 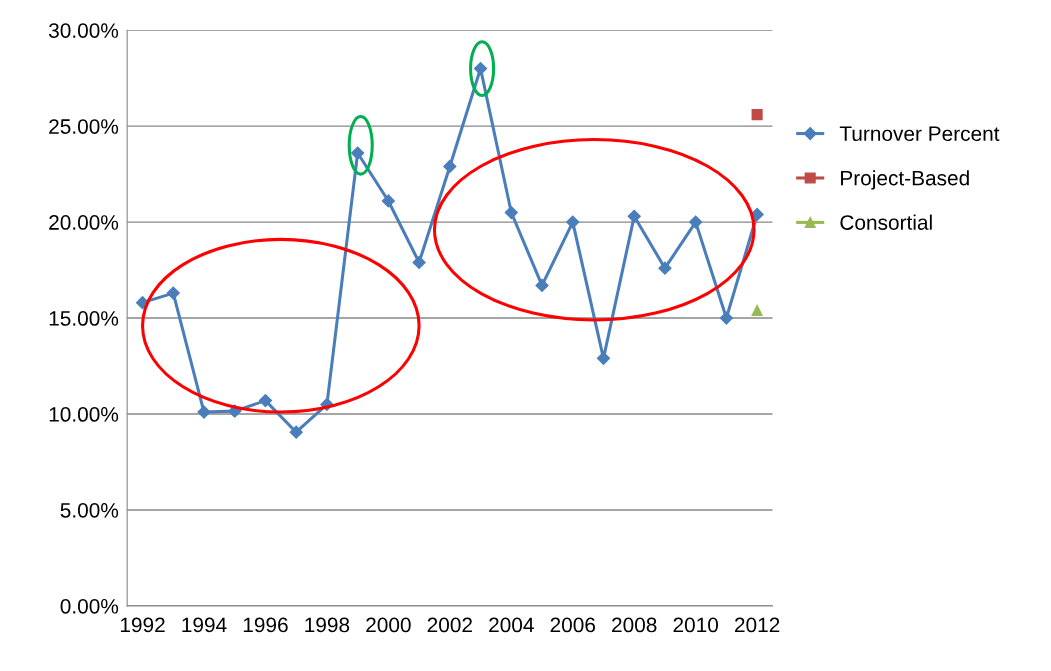 What do you see at coordinates (919, 134) in the screenshot?
I see `legend-label: Turnover Percent` at bounding box center [919, 134].